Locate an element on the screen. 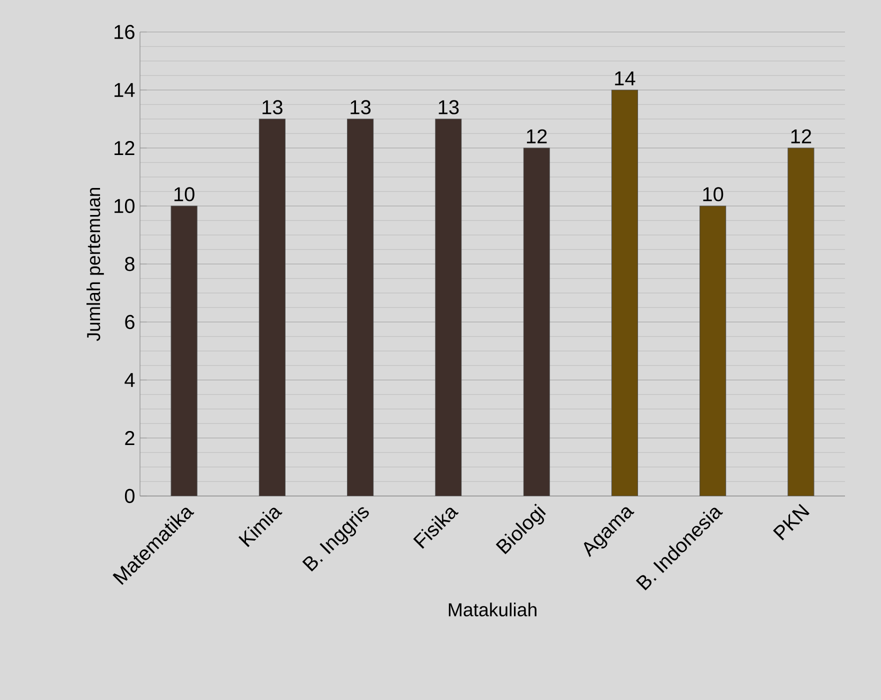 Image resolution: width=881 pixels, height=700 pixels. y-tick-label: 14 is located at coordinates (124, 90).